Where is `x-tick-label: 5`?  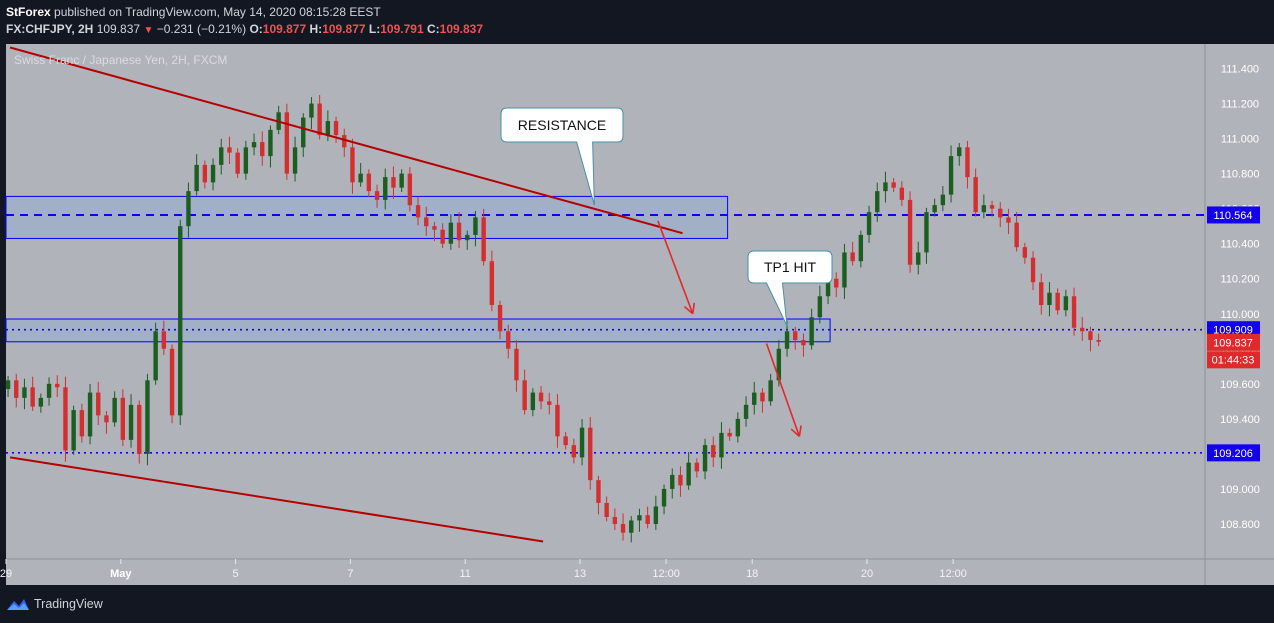
x-tick-label: 5 is located at coordinates (236, 574).